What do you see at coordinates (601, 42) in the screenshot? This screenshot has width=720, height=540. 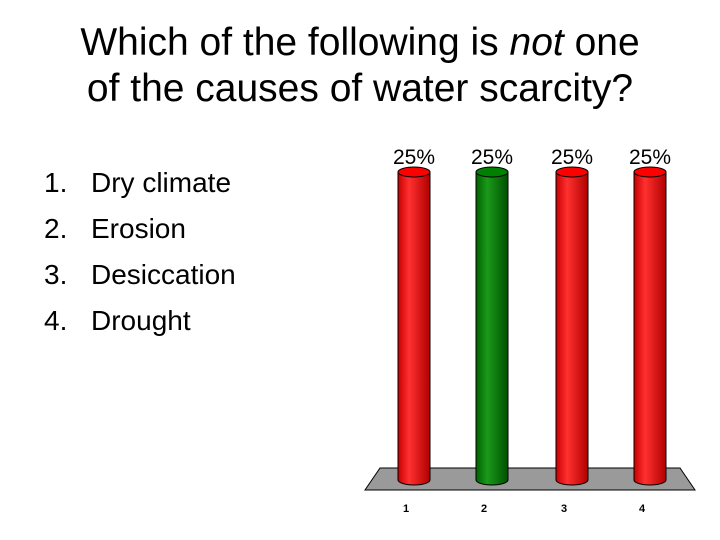 I see `title-line-1-end: one` at bounding box center [601, 42].